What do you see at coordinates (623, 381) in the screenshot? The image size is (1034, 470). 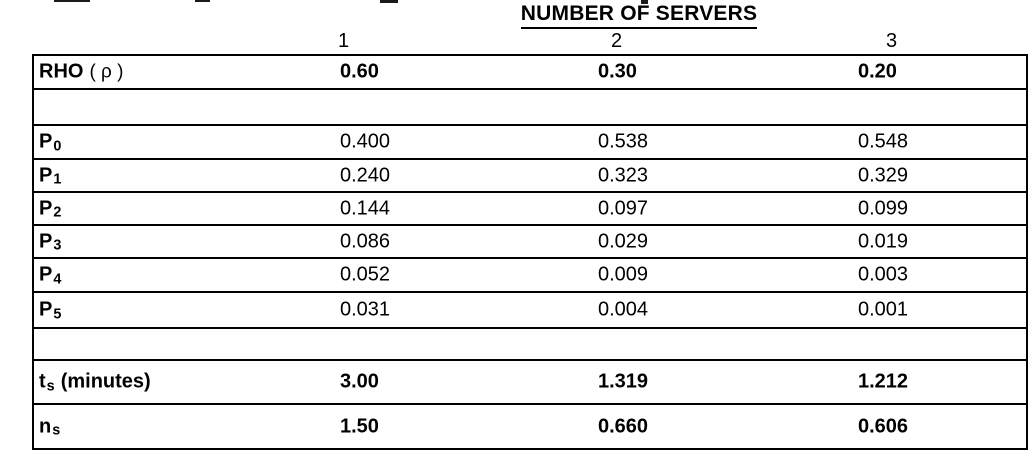 I see `cell-value: 1.319` at bounding box center [623, 381].